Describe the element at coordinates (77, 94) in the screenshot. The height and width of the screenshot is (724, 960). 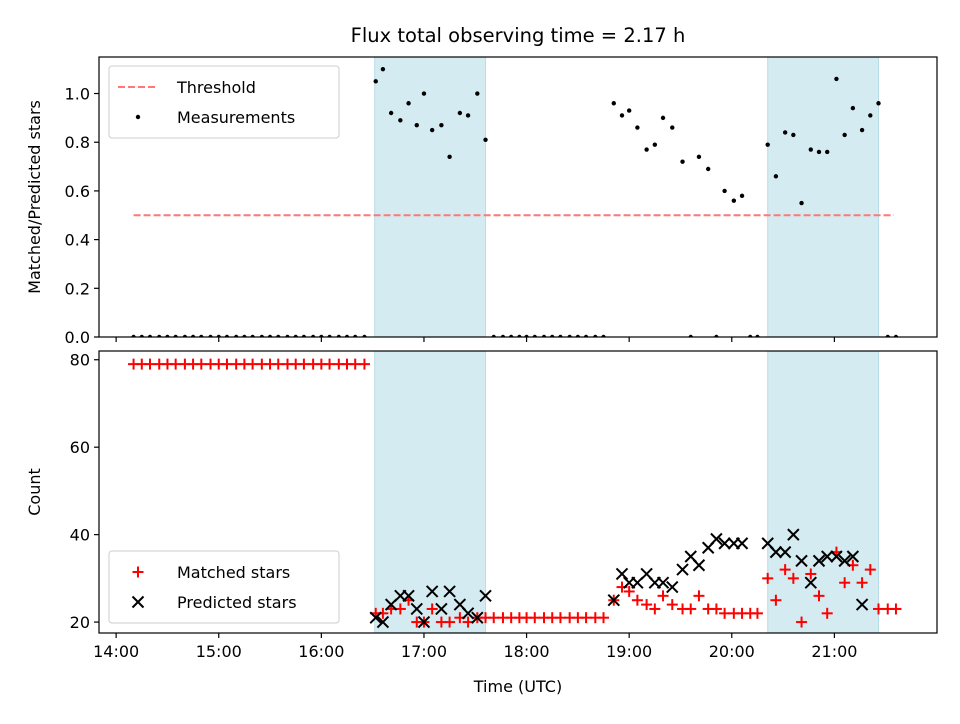
I see `y-tick-label: 1.0` at that location.